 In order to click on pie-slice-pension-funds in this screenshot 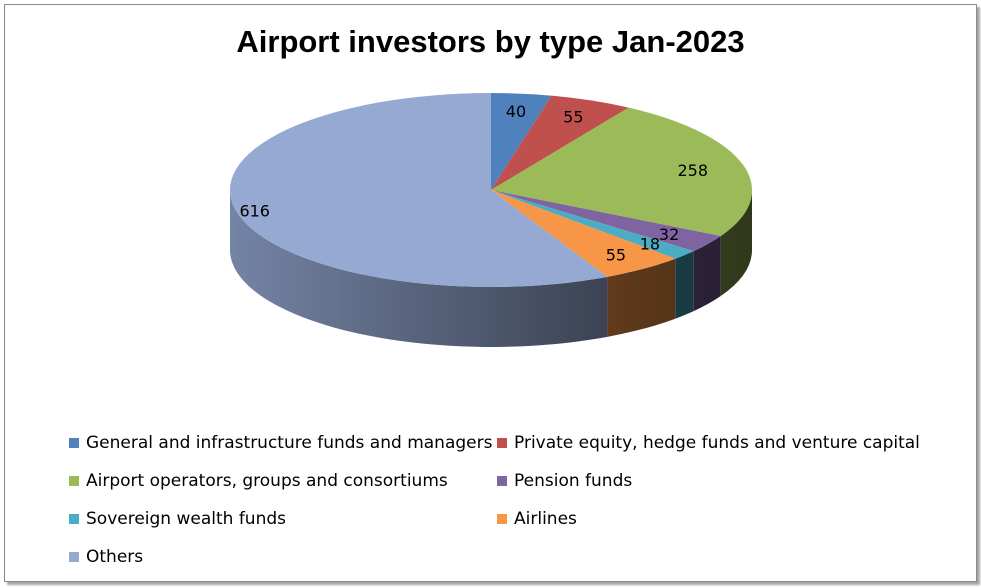, I will do `click(606, 221)`.